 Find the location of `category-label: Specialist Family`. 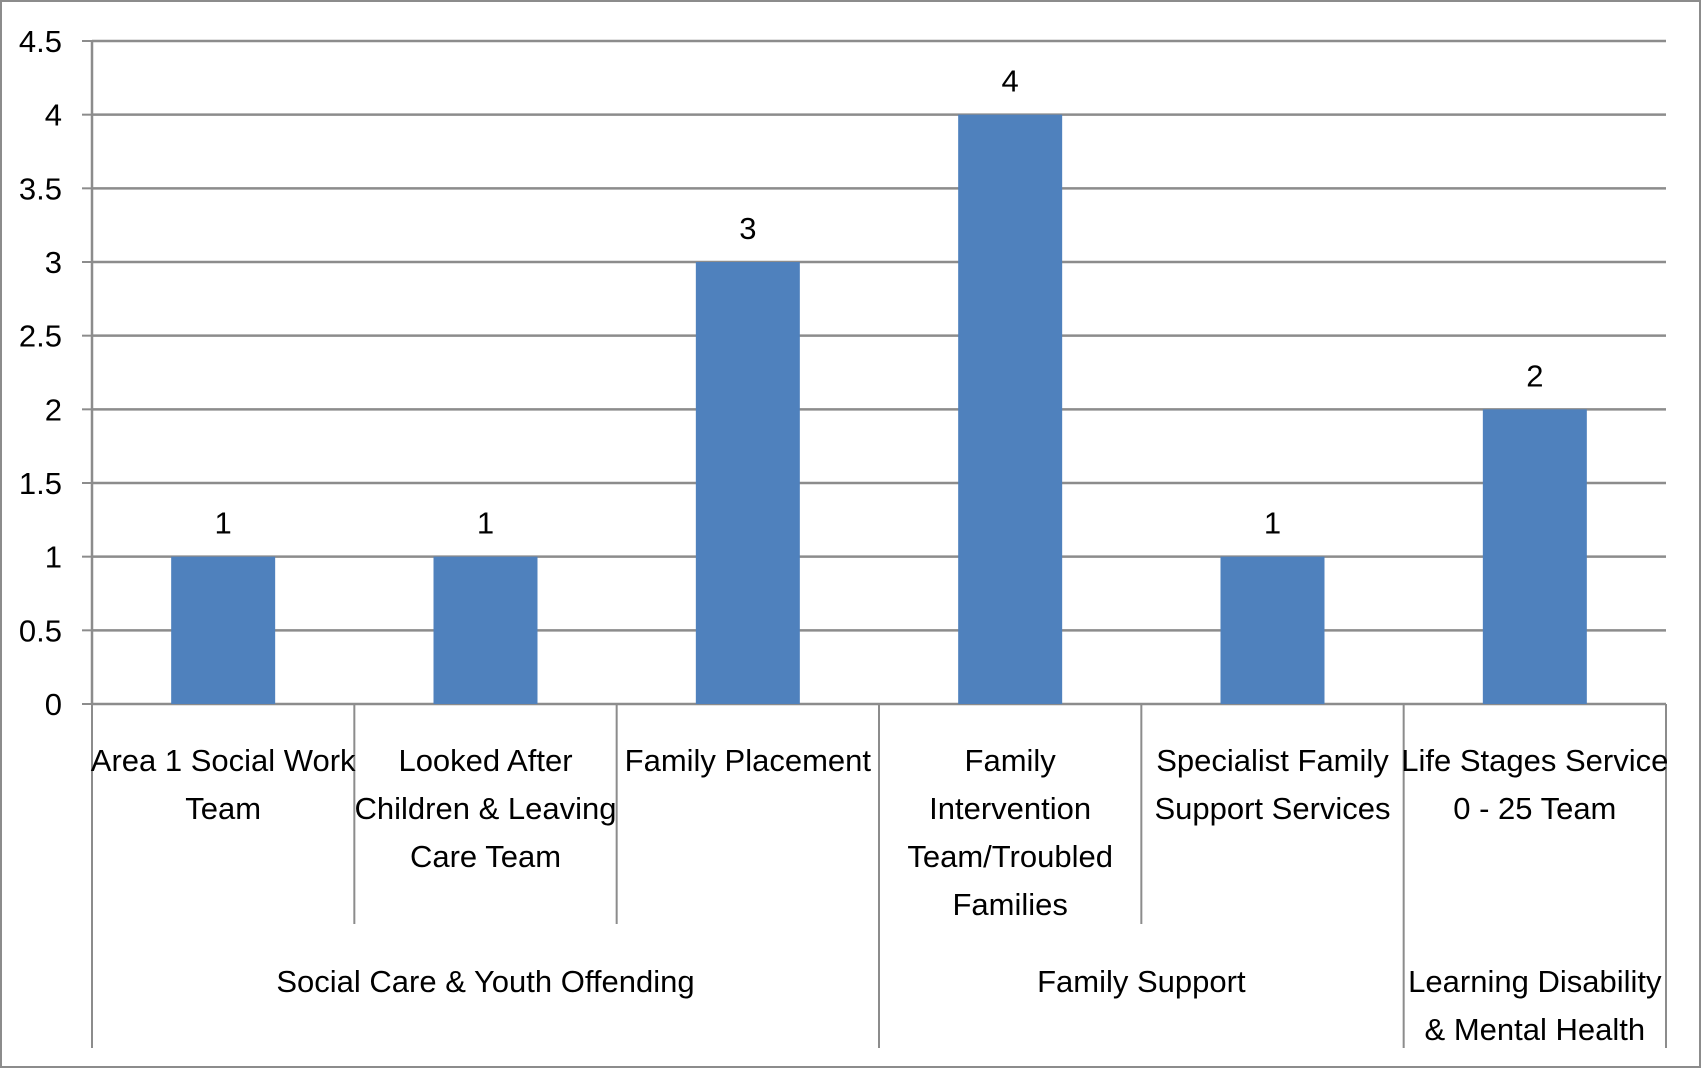

category-label: Specialist Family is located at coordinates (1272, 760).